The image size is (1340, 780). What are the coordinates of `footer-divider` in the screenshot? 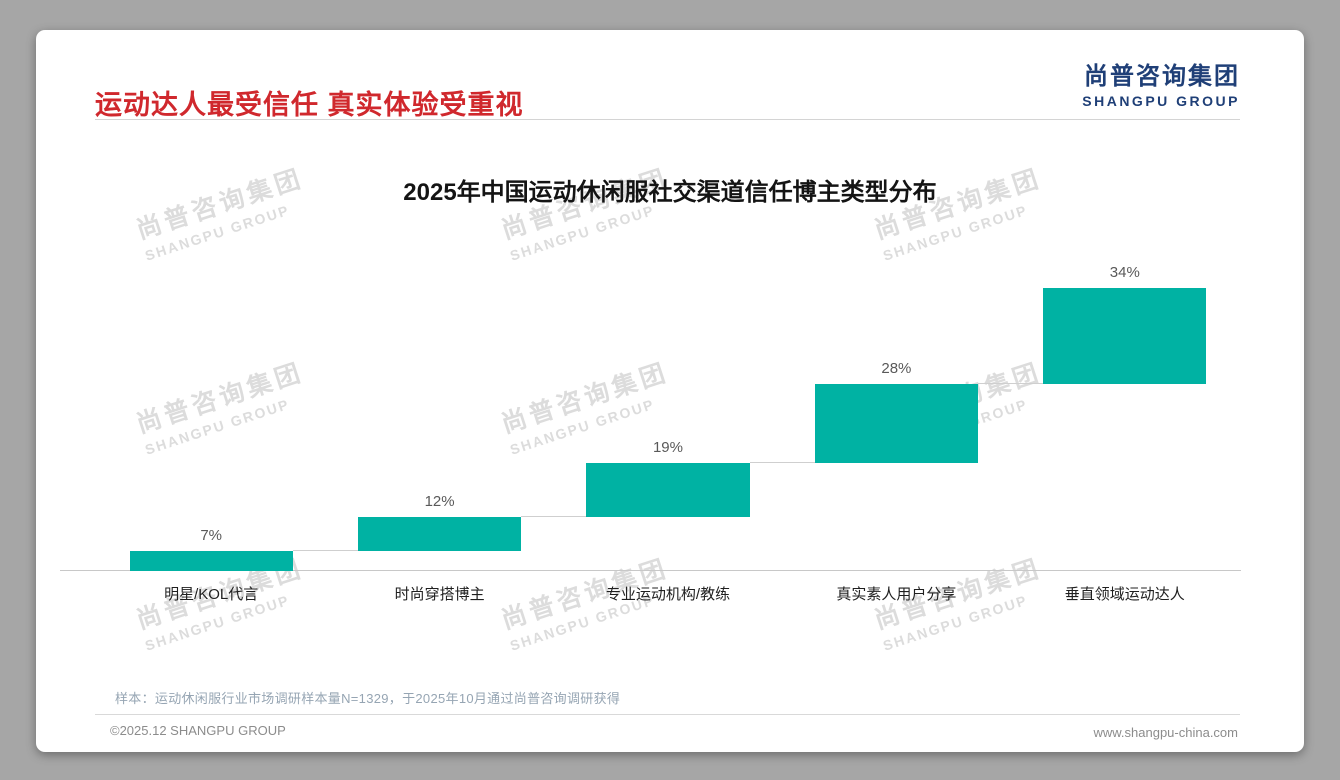 It's located at (667, 714).